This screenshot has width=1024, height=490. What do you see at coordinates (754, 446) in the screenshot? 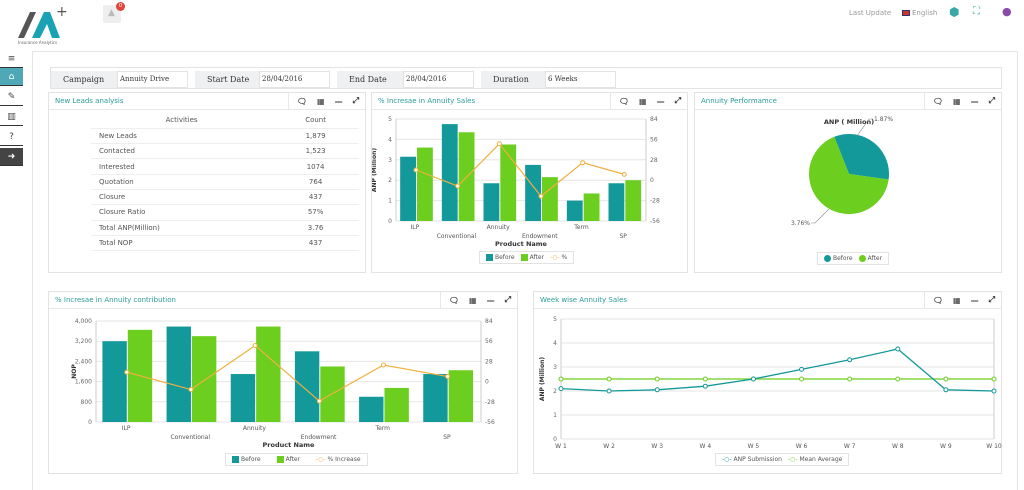
I see `x-tick-label: W 5` at bounding box center [754, 446].